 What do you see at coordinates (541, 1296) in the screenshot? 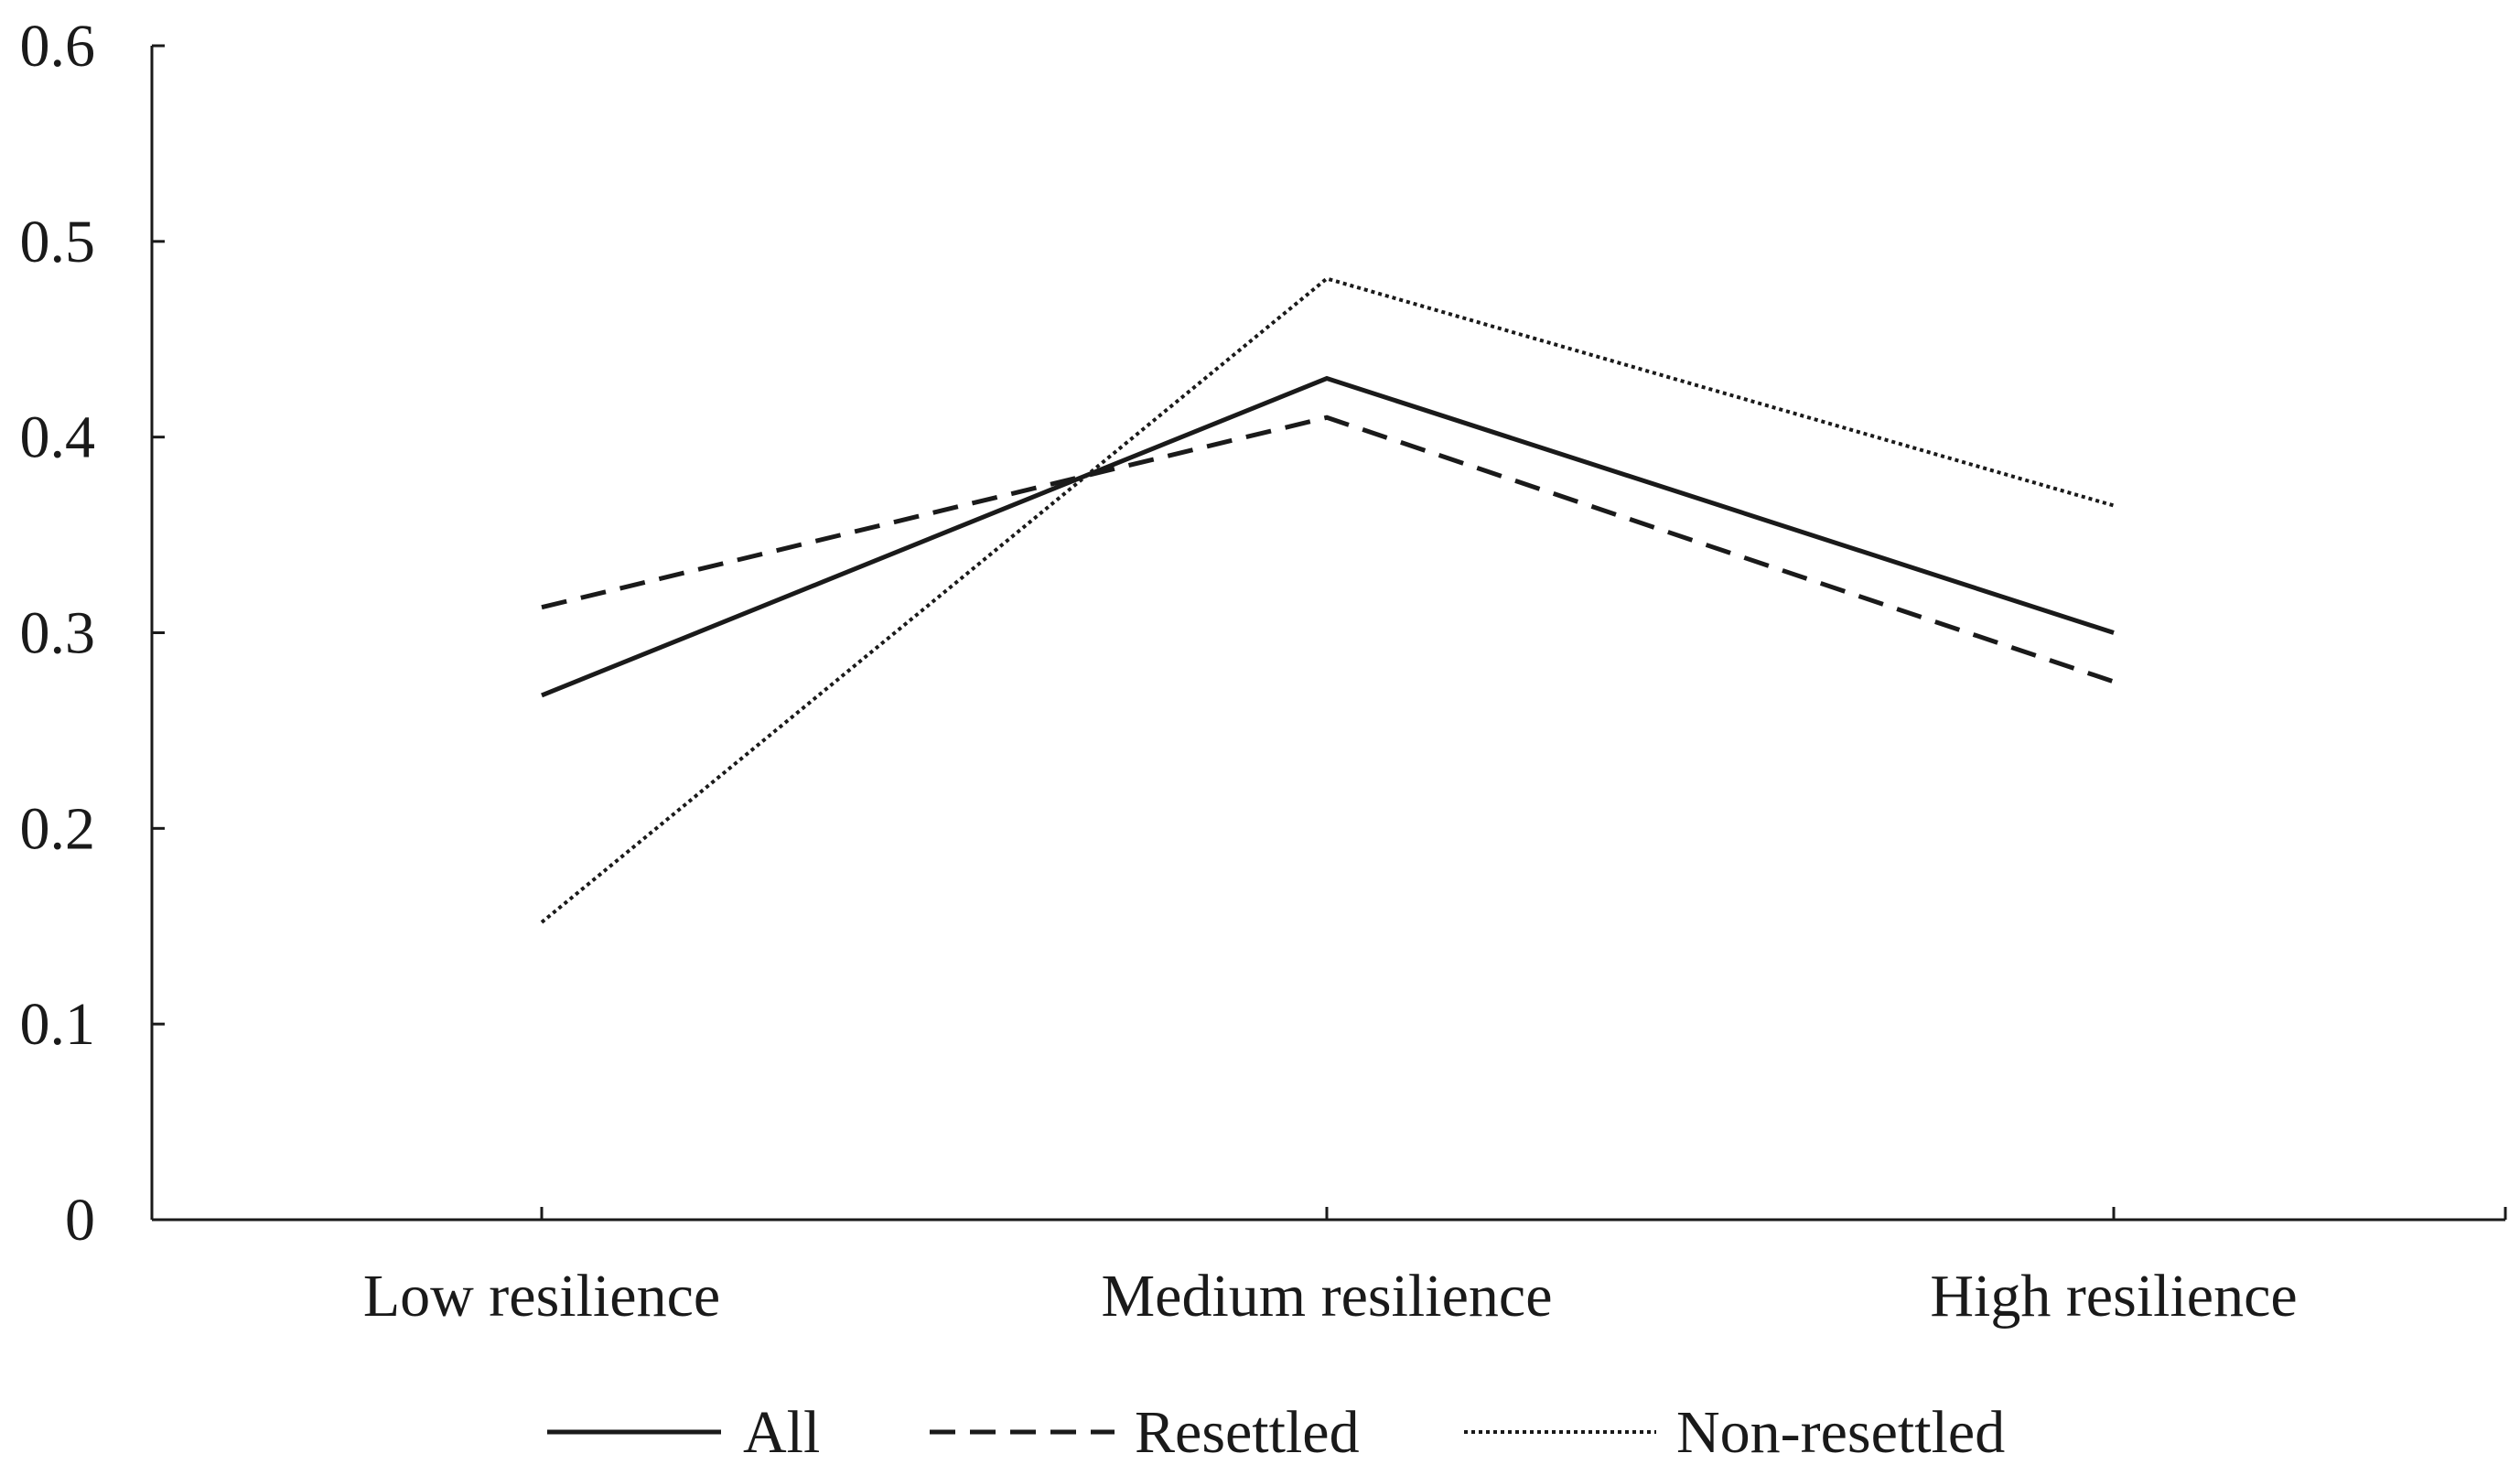
I see `x-tick-label: Low resilience` at bounding box center [541, 1296].